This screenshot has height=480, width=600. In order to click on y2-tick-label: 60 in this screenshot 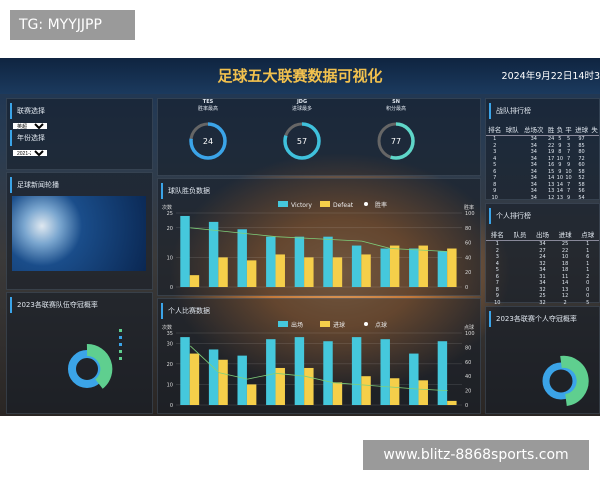, I will do `click(468, 363)`.